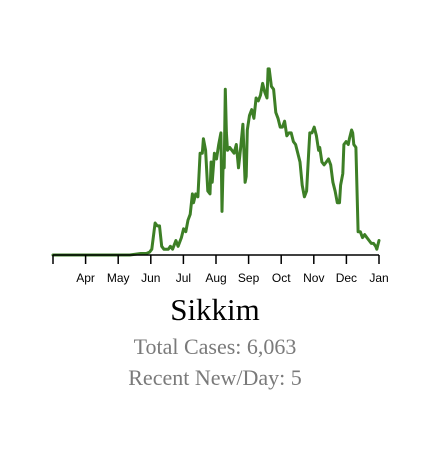 This screenshot has height=476, width=444. Describe the element at coordinates (313, 278) in the screenshot. I see `x-tick-label: Nov` at that location.